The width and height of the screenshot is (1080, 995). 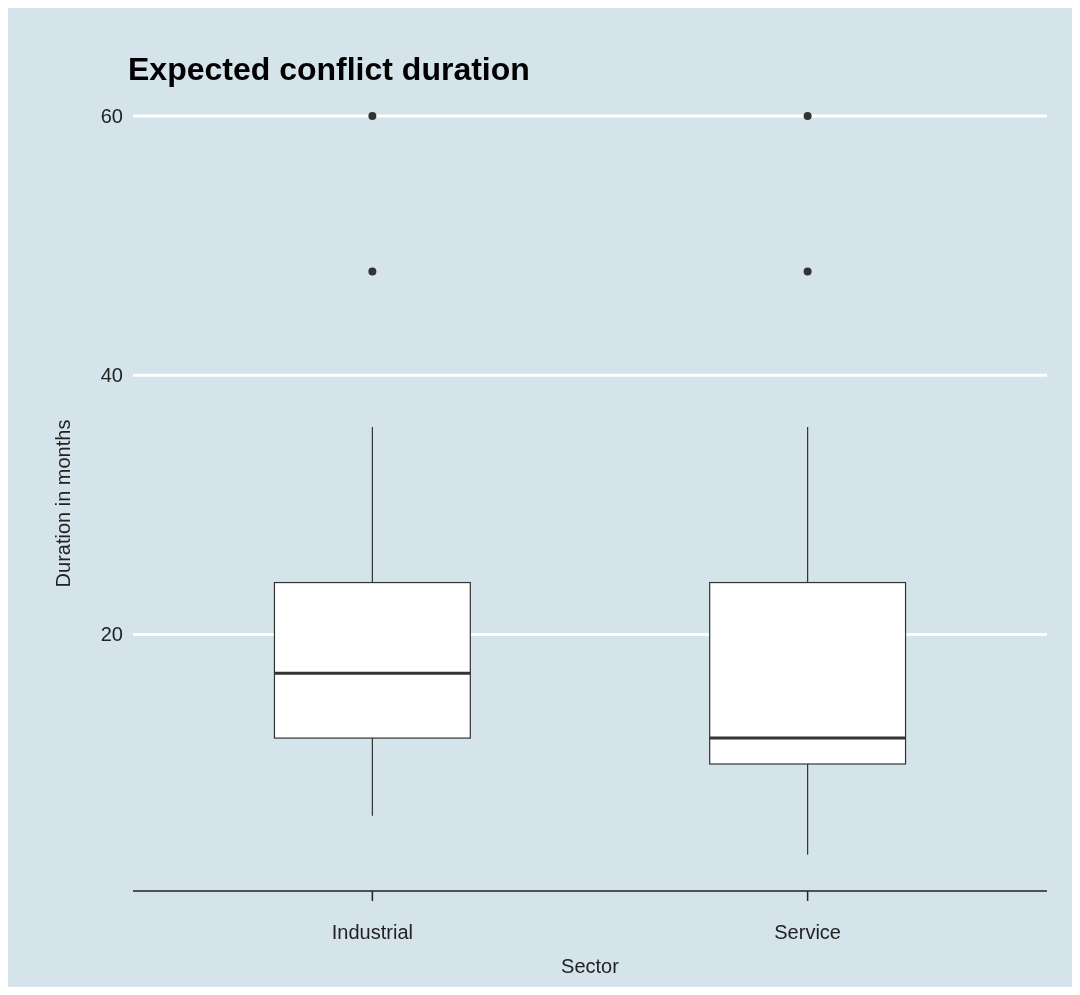 I want to click on x-axis-title: Sector, so click(x=590, y=966).